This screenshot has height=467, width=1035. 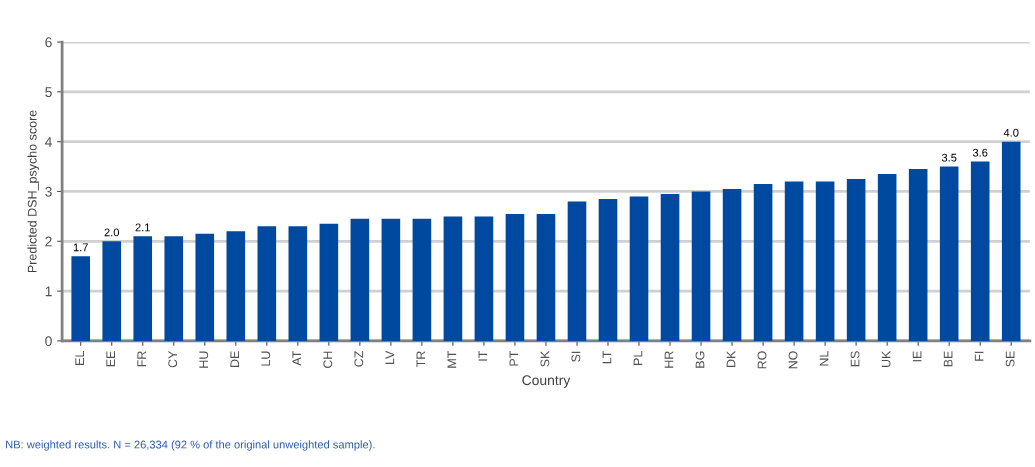 What do you see at coordinates (204, 359) in the screenshot?
I see `x-tick-label: HU` at bounding box center [204, 359].